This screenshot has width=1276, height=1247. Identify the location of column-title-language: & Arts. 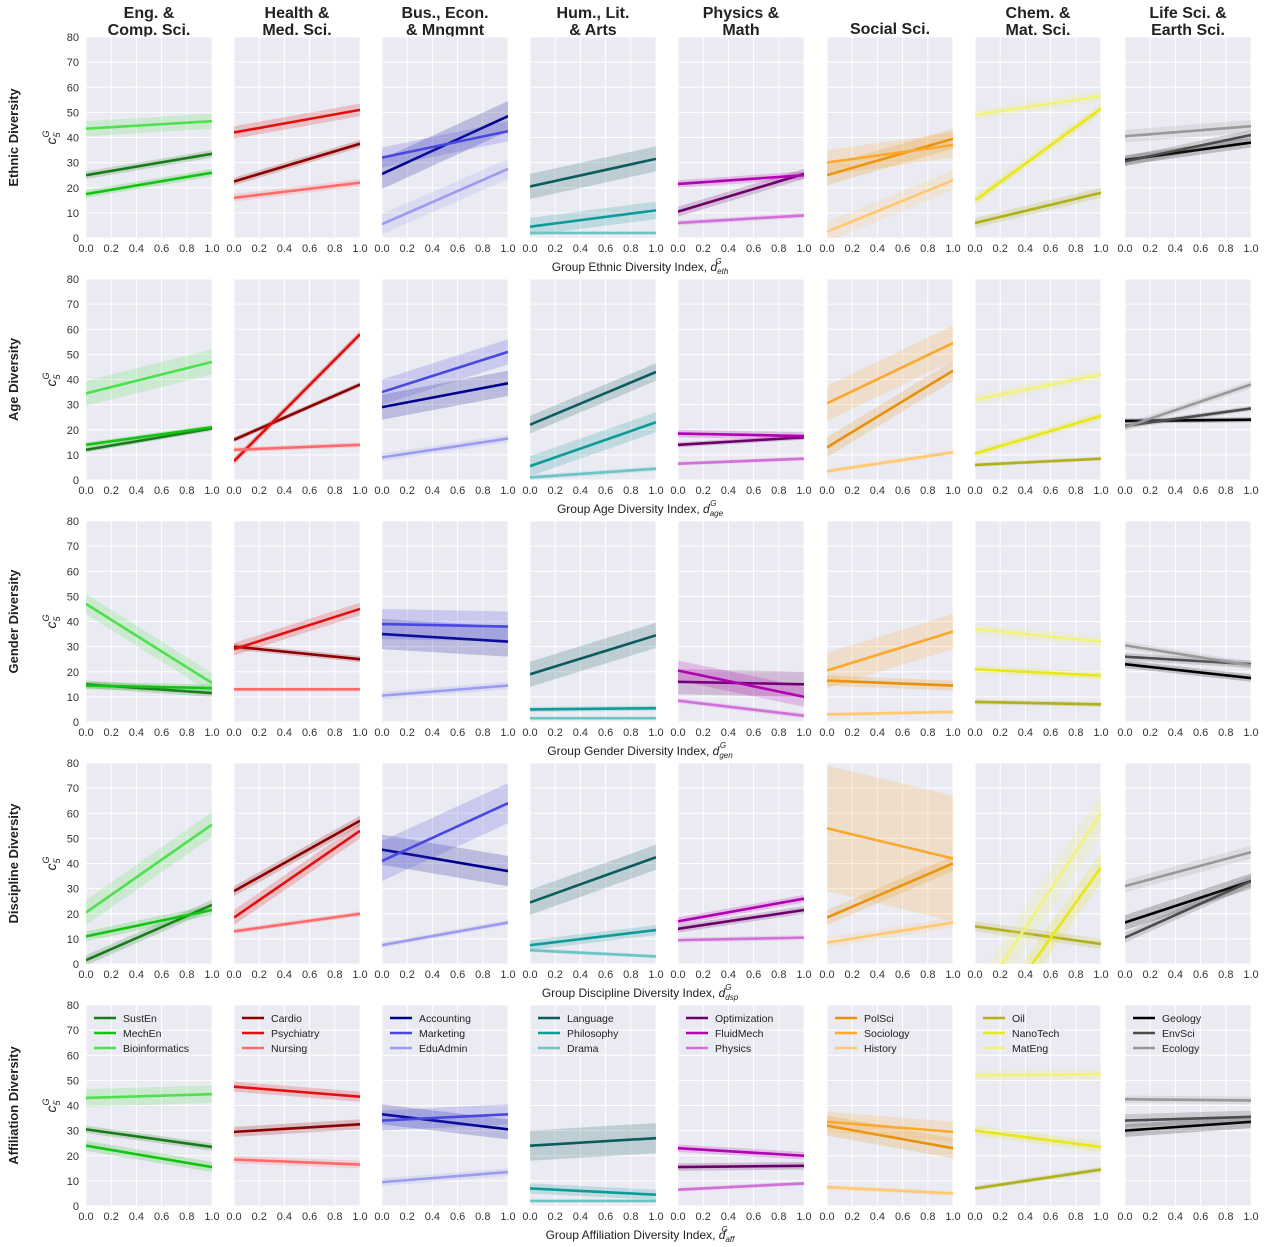
(593, 30).